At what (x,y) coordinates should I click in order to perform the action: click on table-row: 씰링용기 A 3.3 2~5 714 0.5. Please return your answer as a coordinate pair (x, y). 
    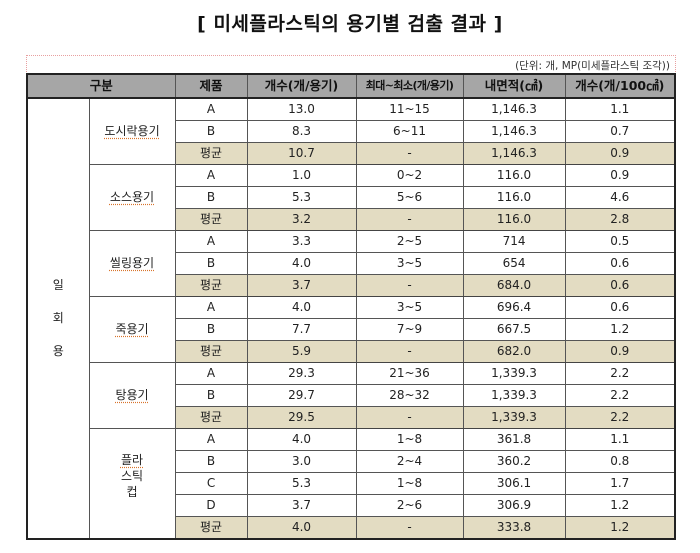
    Looking at the image, I should click on (351, 263).